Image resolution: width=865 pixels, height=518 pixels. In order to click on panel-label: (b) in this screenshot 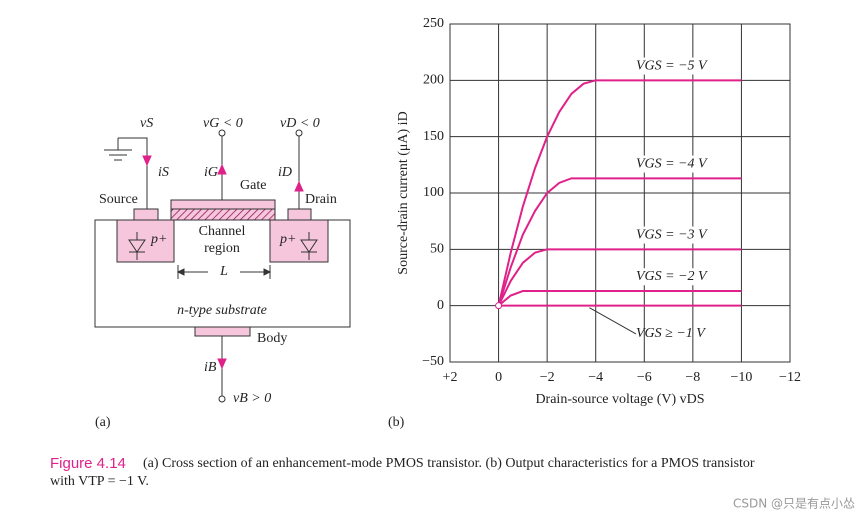, I will do `click(396, 422)`.